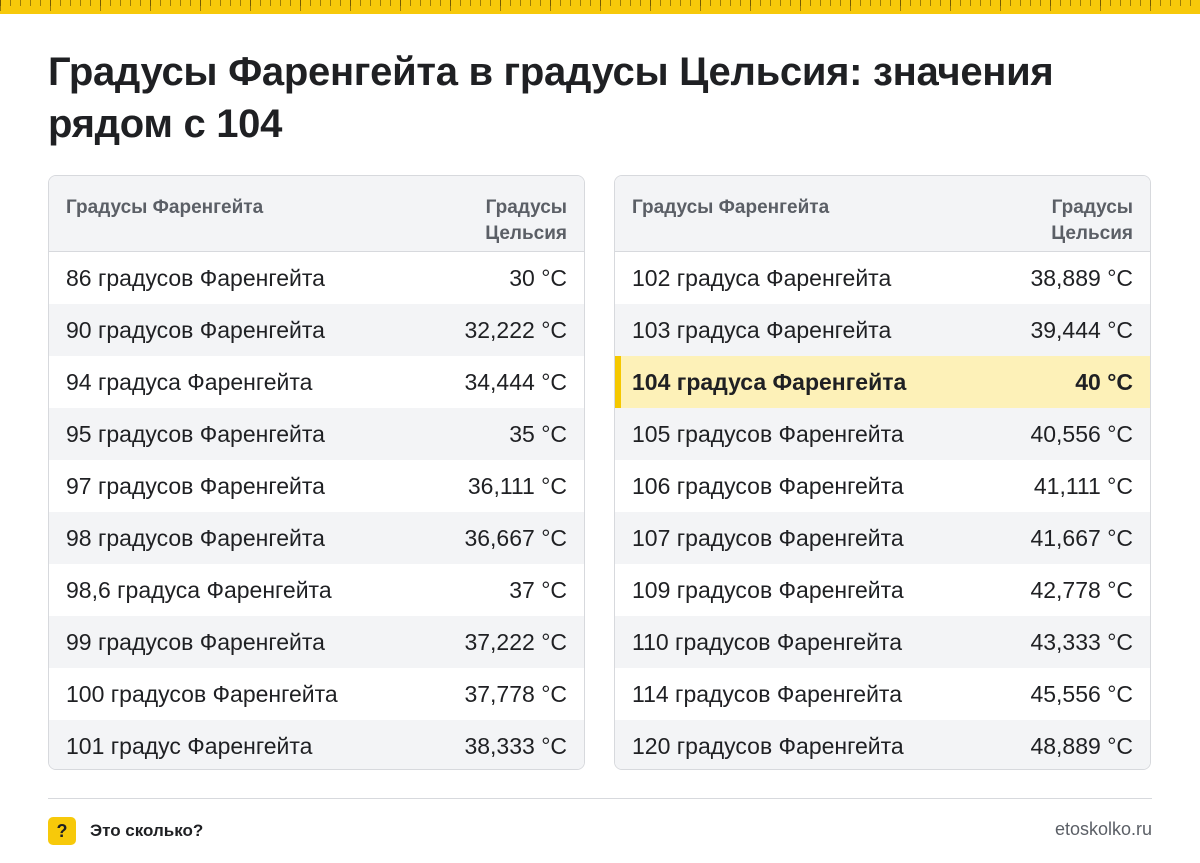 Image resolution: width=1200 pixels, height=863 pixels. Describe the element at coordinates (769, 381) in the screenshot. I see `fahrenheit-cell: 104 градуса Фаренгейта` at that location.